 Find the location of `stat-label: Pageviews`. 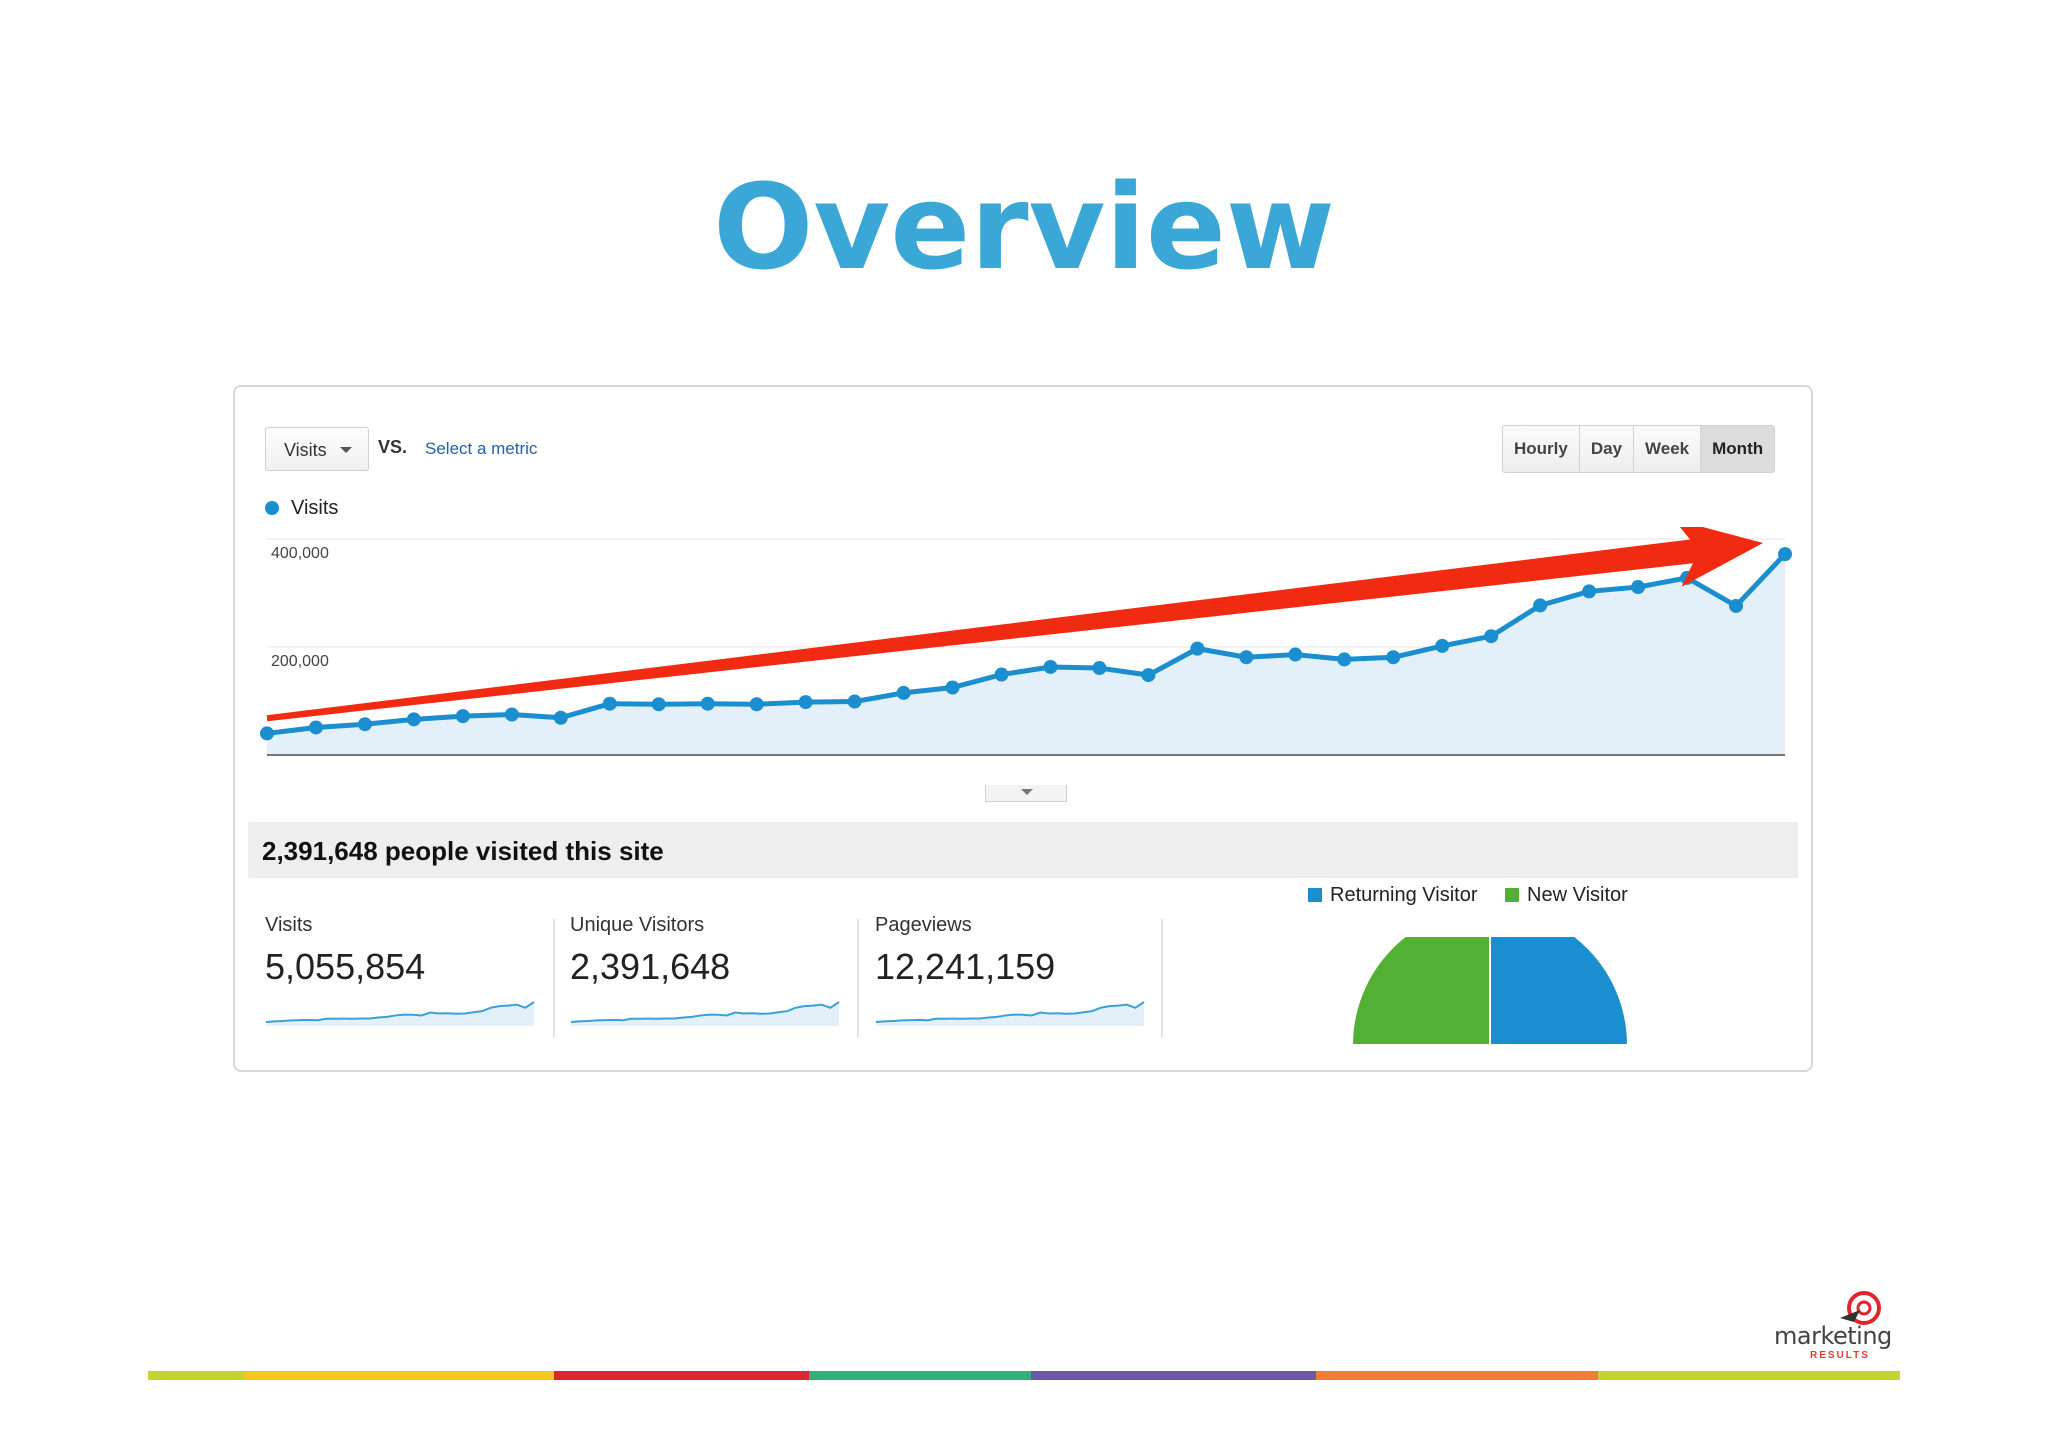

stat-label: Pageviews is located at coordinates (923, 925).